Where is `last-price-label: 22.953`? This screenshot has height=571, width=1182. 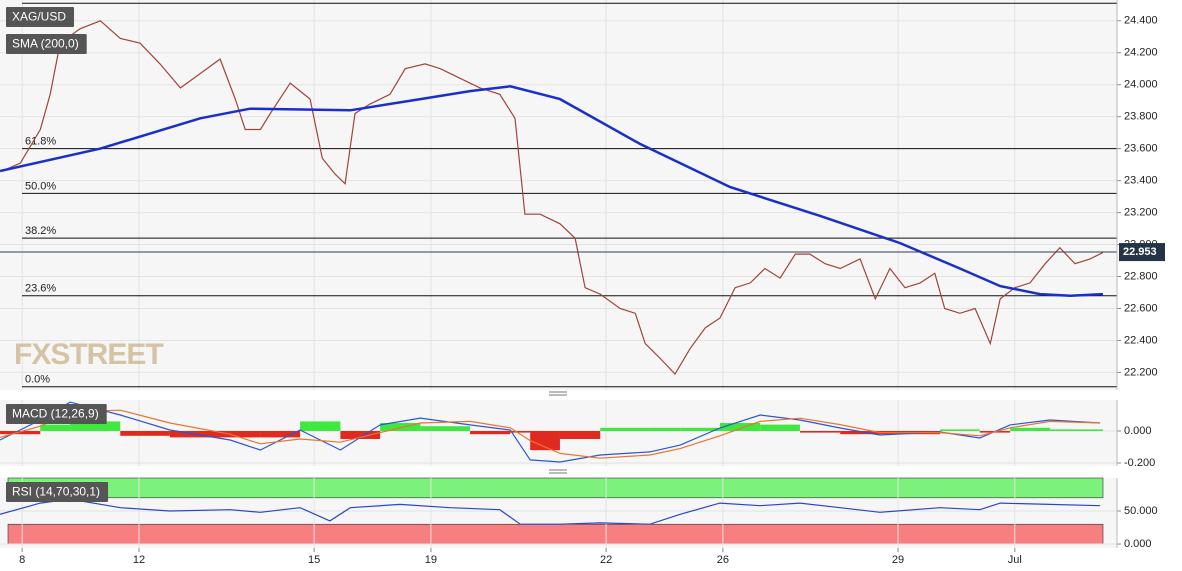
last-price-label: 22.953 is located at coordinates (1140, 252).